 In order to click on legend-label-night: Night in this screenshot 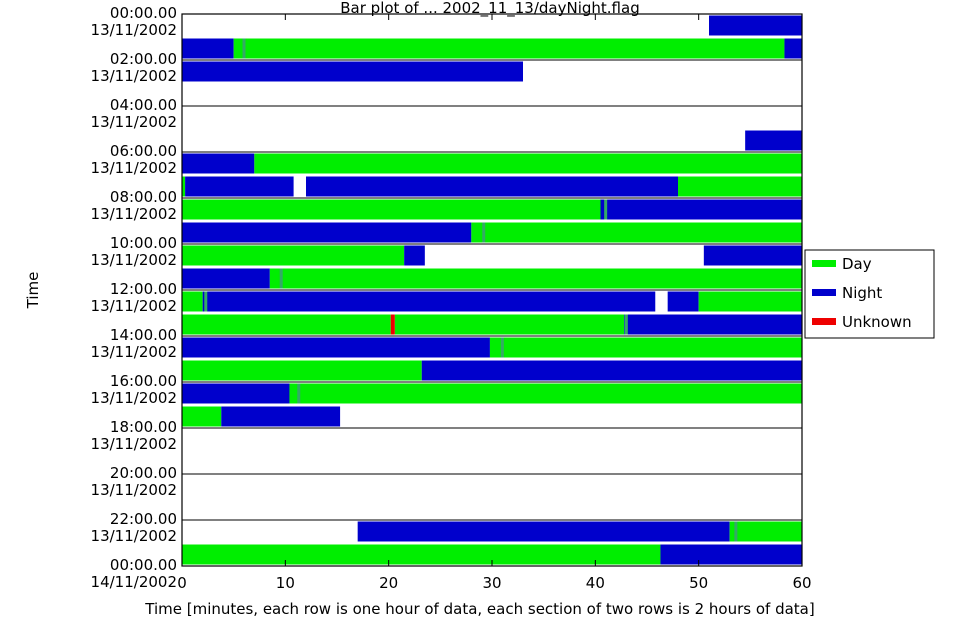, I will do `click(862, 293)`.